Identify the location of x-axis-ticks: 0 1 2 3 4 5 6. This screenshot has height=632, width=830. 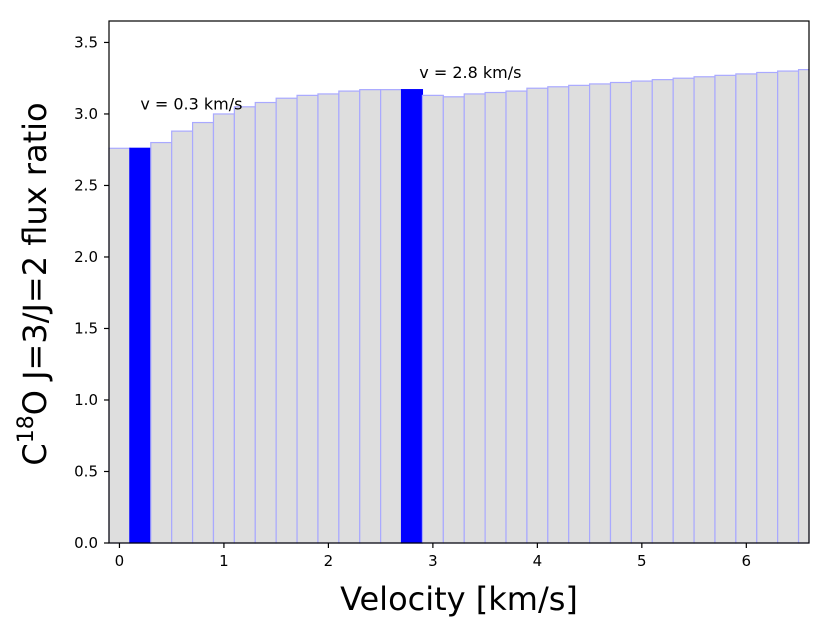
(433, 556).